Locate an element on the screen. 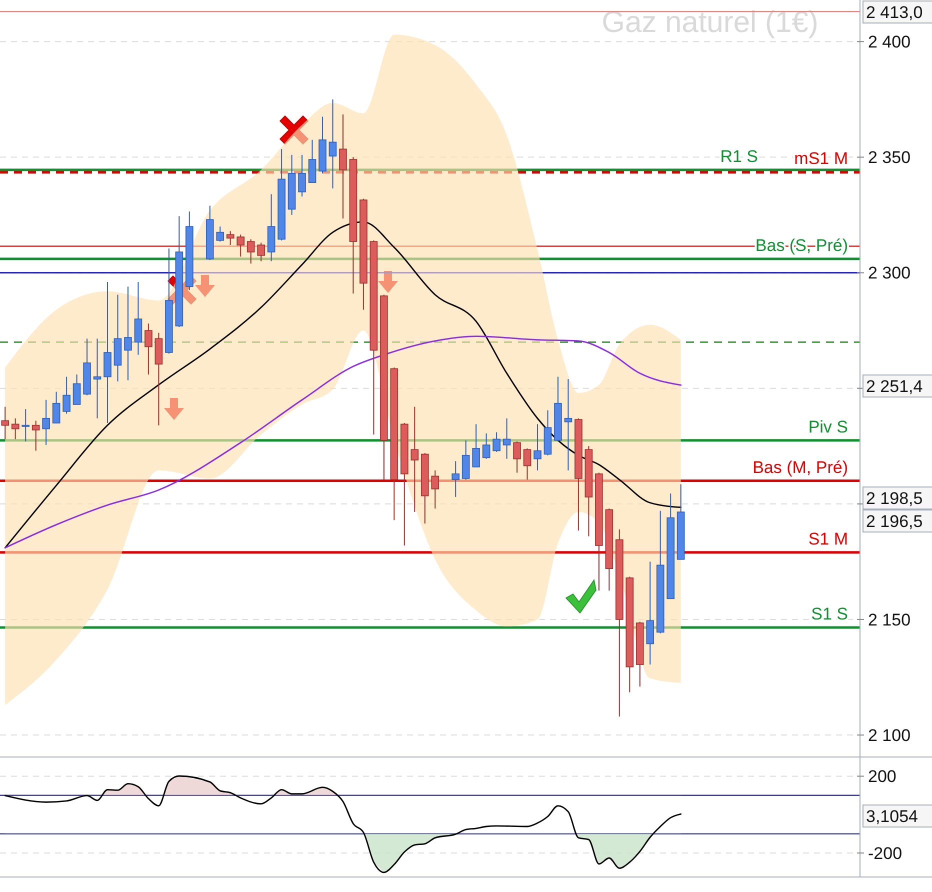  ref-line-label: Bas (M, Pré) is located at coordinates (800, 467).